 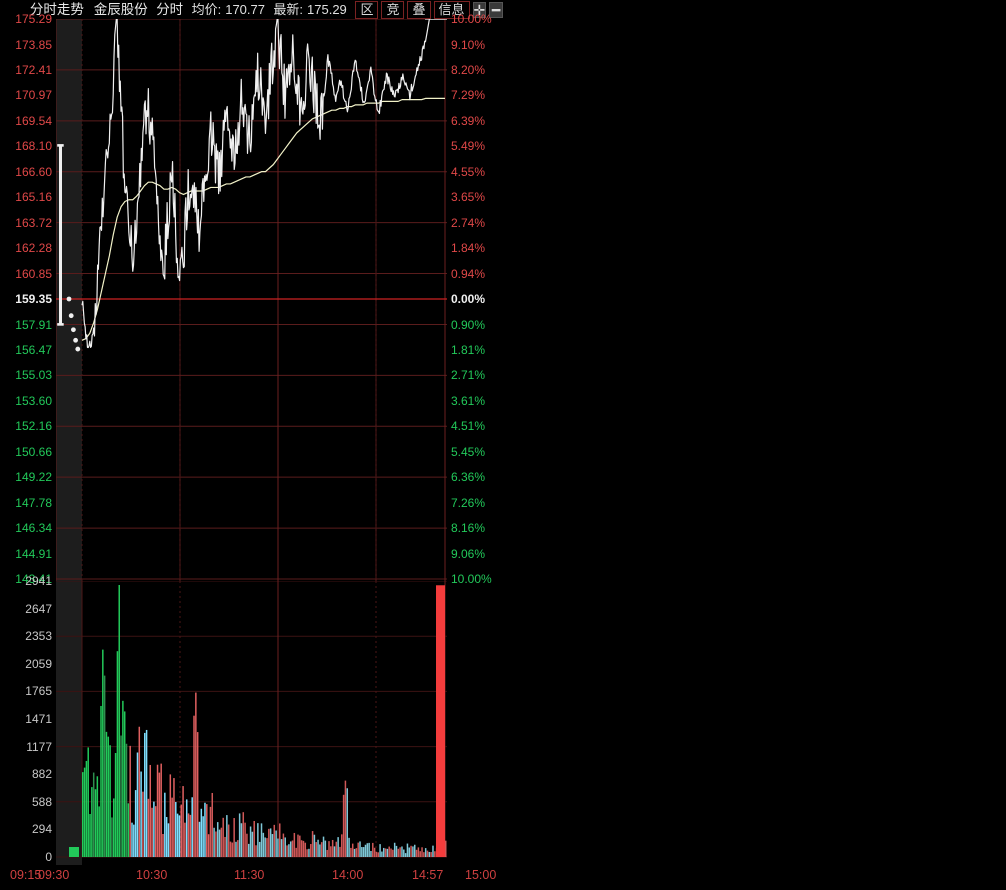 I want to click on intraday-volume-axis: 2941 2647 2353 2059 1765 1471 1177 882 588 294 0, so click(x=28, y=719).